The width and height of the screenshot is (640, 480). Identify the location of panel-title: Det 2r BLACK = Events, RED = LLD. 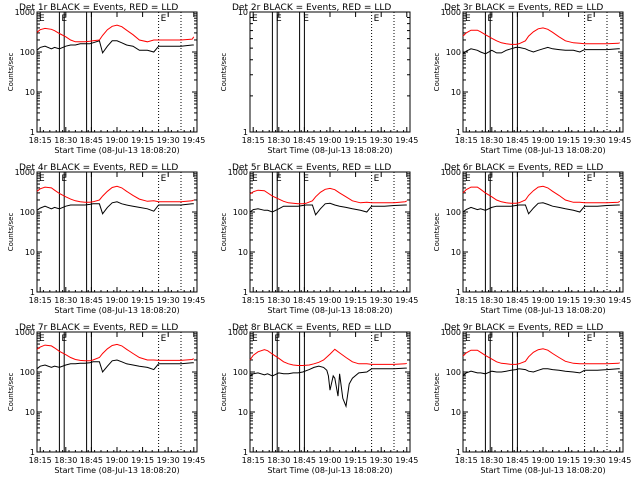
(311, 8).